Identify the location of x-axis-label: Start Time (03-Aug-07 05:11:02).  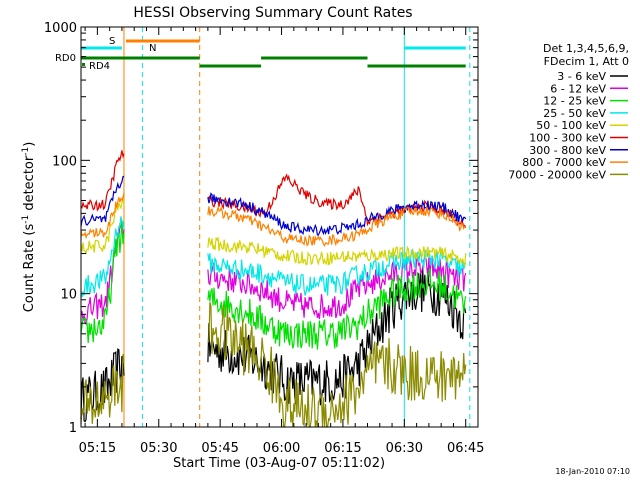
(279, 463).